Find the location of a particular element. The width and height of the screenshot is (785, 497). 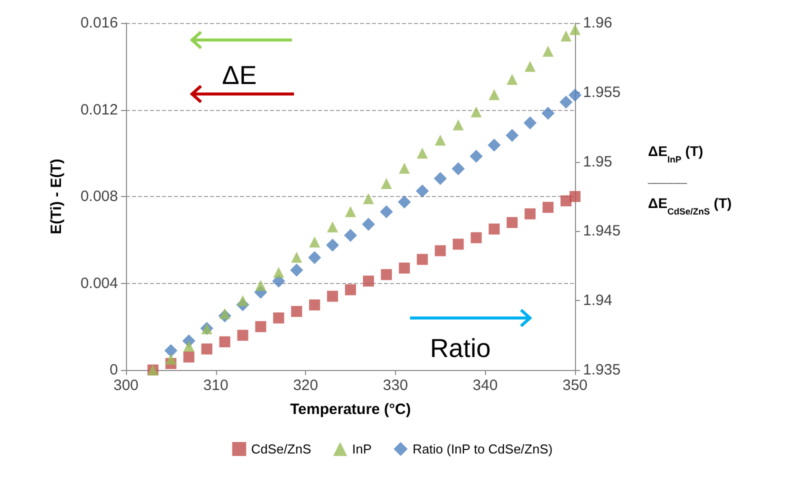

y2-tick-label: 1.95 is located at coordinates (597, 161).